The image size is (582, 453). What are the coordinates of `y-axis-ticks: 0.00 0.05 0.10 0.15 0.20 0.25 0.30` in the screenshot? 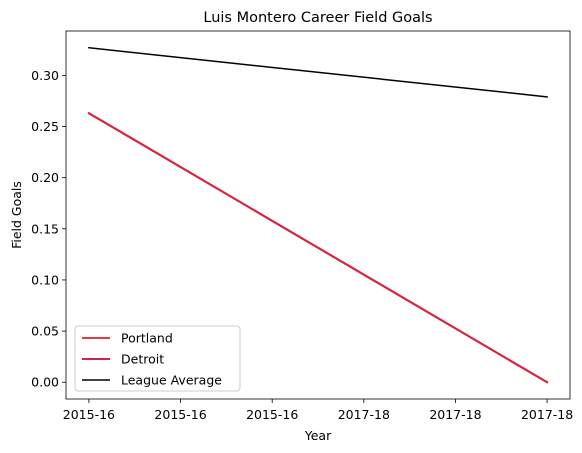 It's located at (48, 229).